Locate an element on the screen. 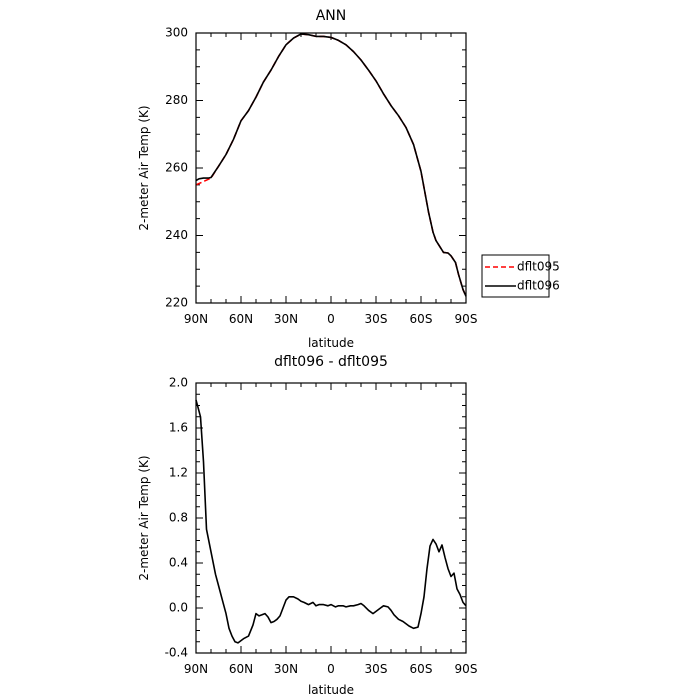 This screenshot has height=700, width=700. y-tick-label: 240 is located at coordinates (176, 235).